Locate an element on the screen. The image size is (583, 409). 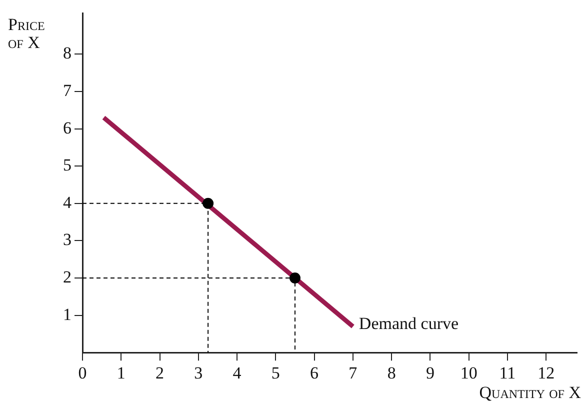
x-tick-label: 11 is located at coordinates (507, 372).